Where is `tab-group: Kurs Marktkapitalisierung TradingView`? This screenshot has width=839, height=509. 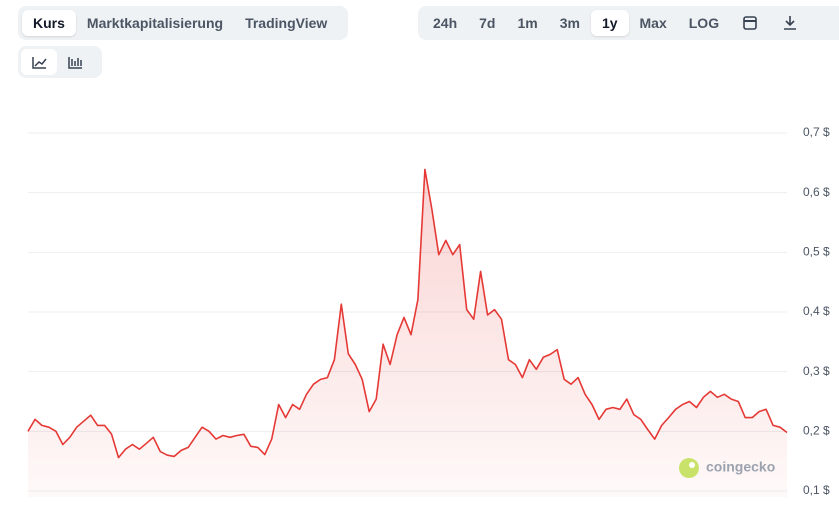 tab-group: Kurs Marktkapitalisierung TradingView is located at coordinates (183, 23).